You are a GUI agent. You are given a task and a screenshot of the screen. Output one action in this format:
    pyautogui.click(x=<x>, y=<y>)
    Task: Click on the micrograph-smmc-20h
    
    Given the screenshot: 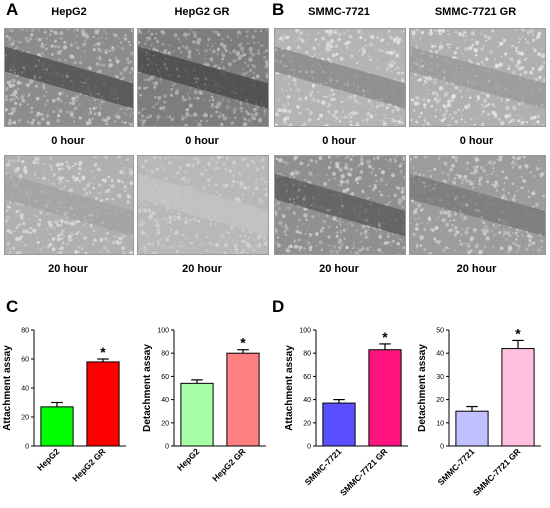 What is the action you would take?
    pyautogui.click(x=340, y=205)
    